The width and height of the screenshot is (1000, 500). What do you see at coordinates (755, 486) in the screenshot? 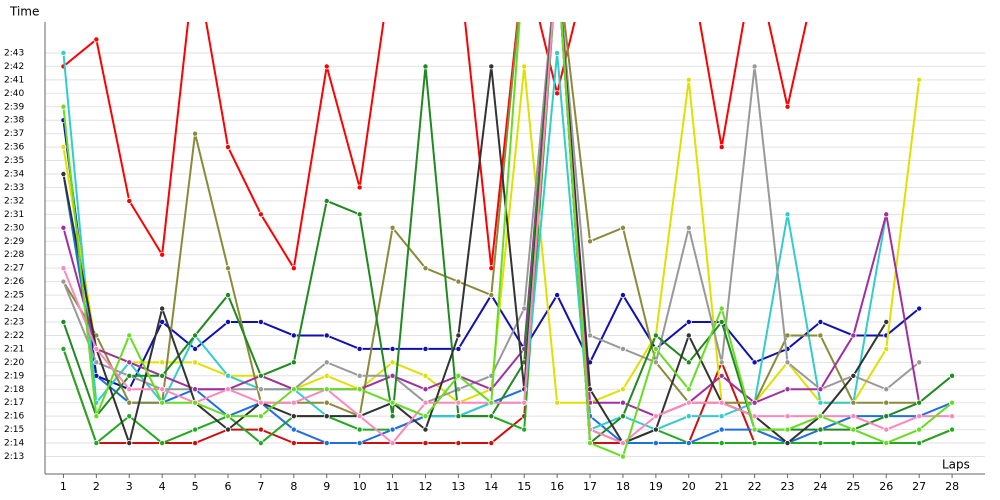
I see `x-tick-label: 22` at bounding box center [755, 486].